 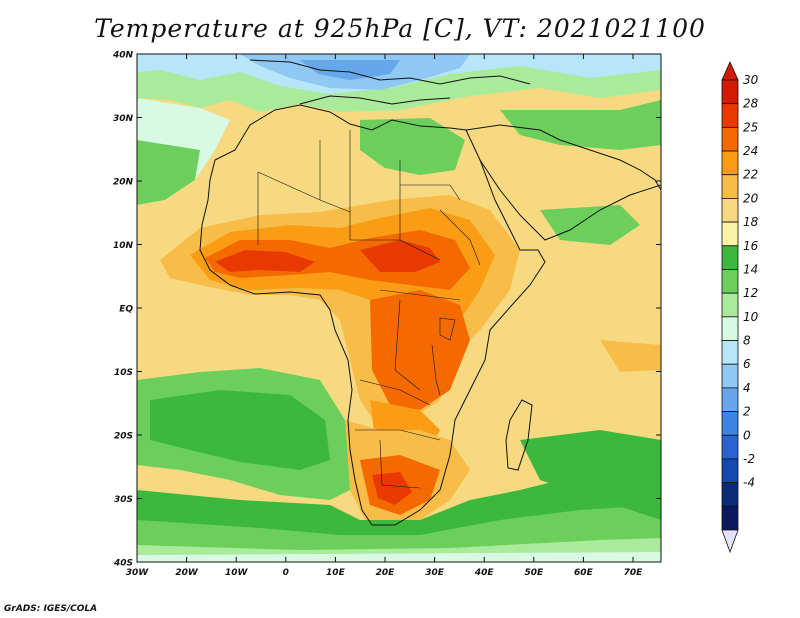 What do you see at coordinates (412, 146) in the screenshot?
I see `libya-egypt-mild` at bounding box center [412, 146].